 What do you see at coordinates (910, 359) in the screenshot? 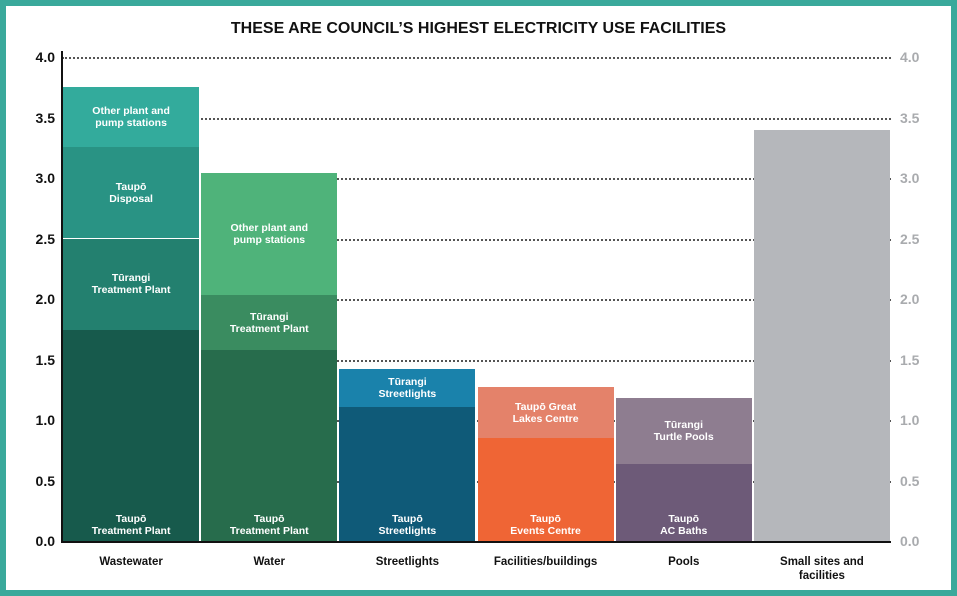
I see `y2-tick-label: 1.5` at bounding box center [910, 359].